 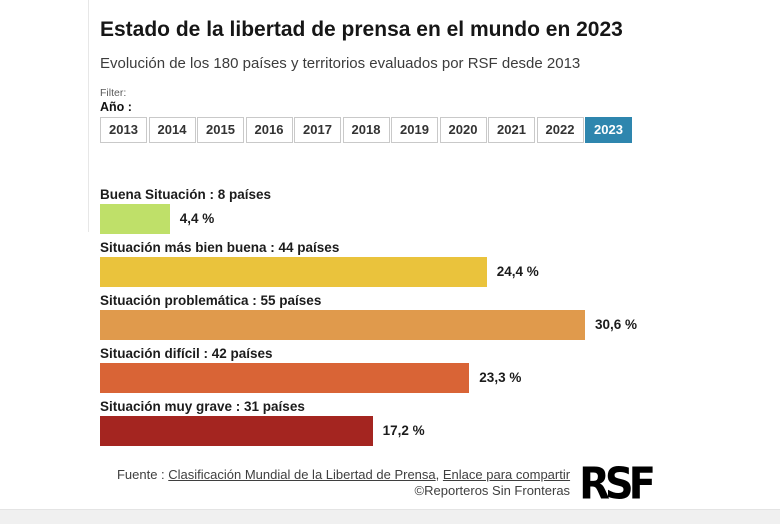 I want to click on year-tab-2021: 2021, so click(x=511, y=129).